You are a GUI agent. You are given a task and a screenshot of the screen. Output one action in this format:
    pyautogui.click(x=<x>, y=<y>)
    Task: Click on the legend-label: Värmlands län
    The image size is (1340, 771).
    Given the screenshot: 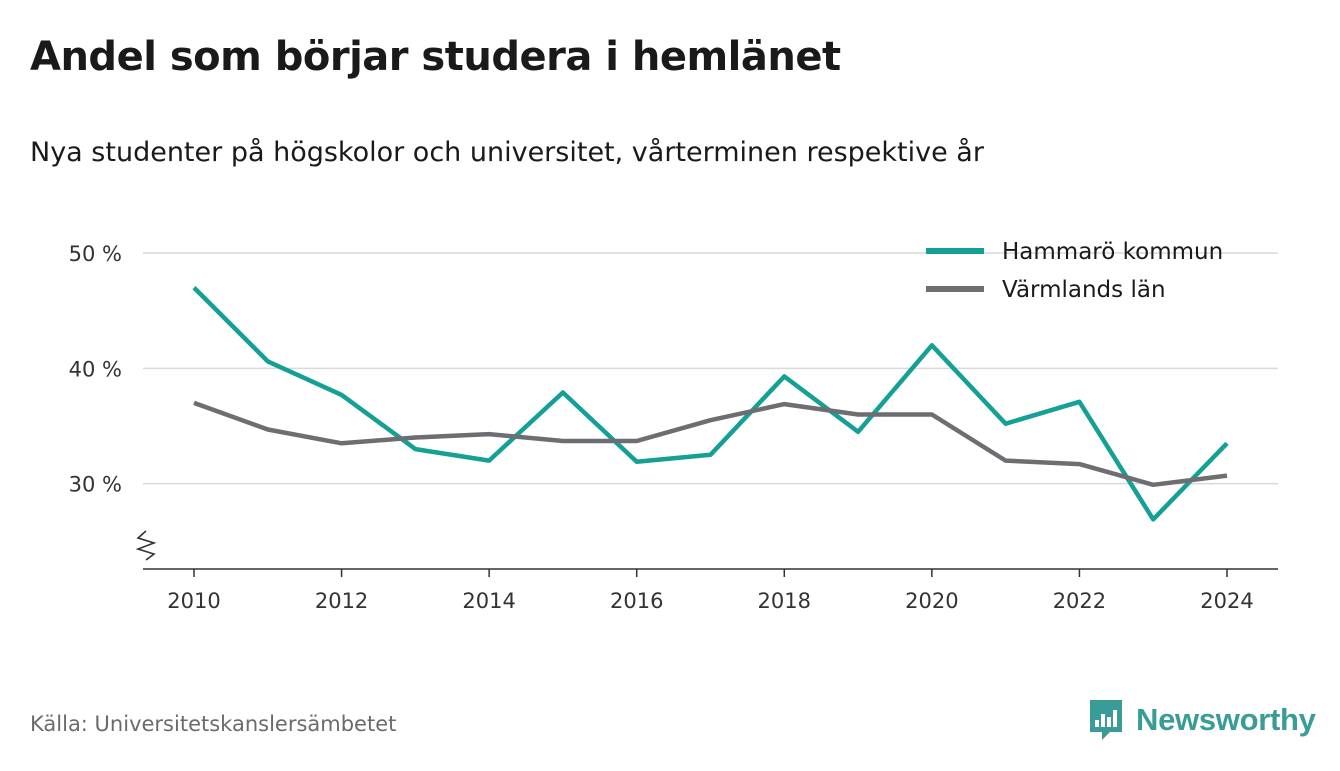 What is the action you would take?
    pyautogui.click(x=1084, y=290)
    